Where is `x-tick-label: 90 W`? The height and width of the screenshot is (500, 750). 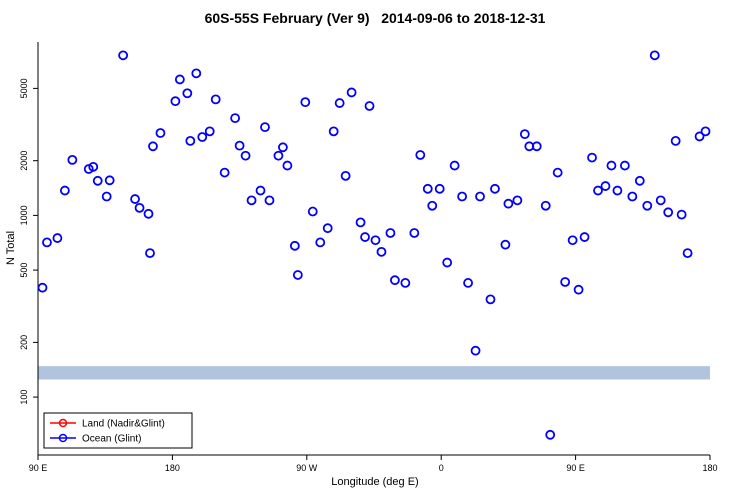 x-tick-label: 90 W is located at coordinates (307, 468).